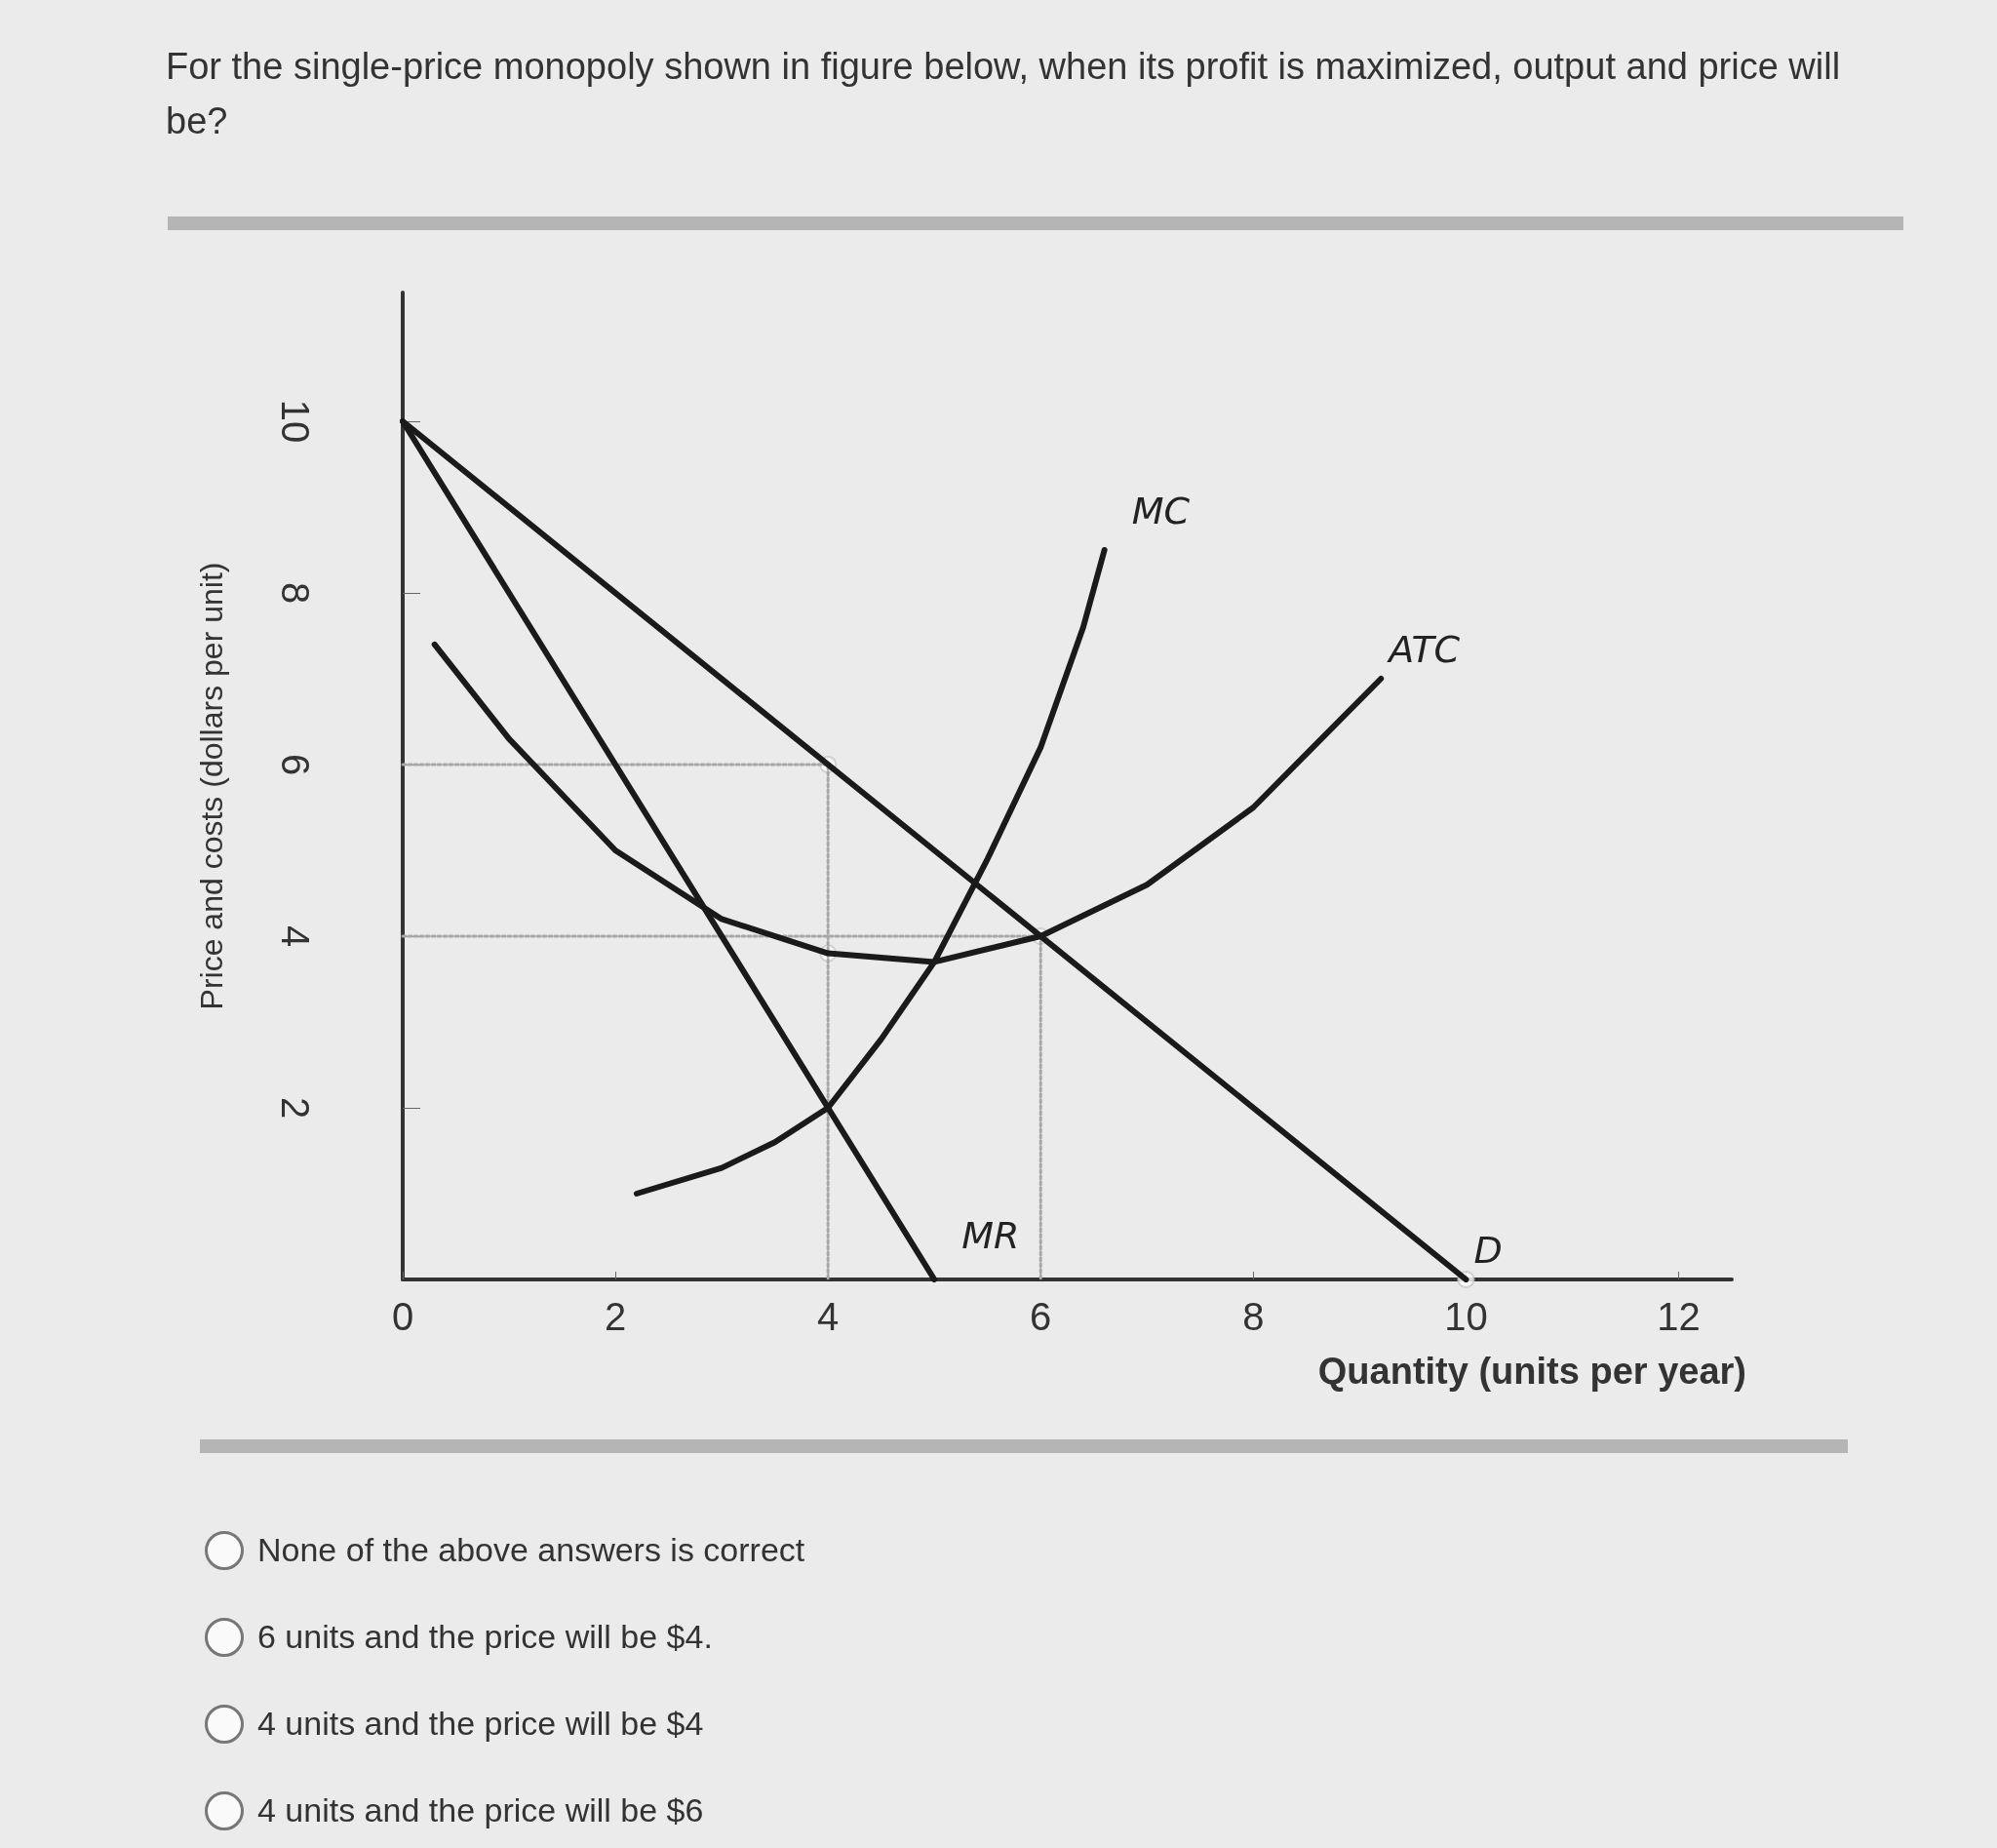 The height and width of the screenshot is (1848, 1997). I want to click on text: 4 units and the price will be $4, so click(480, 1724).